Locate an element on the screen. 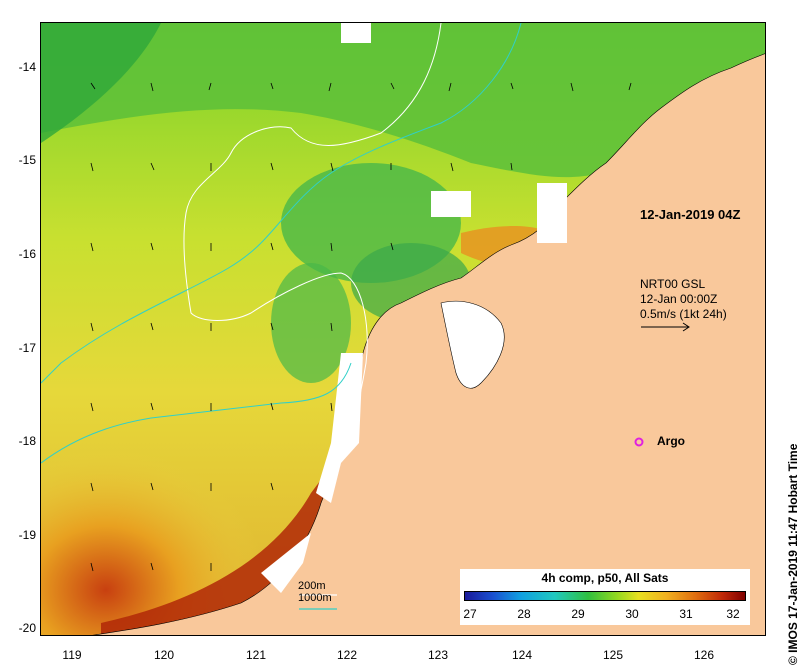  colorbar-tick: 31 is located at coordinates (686, 614).